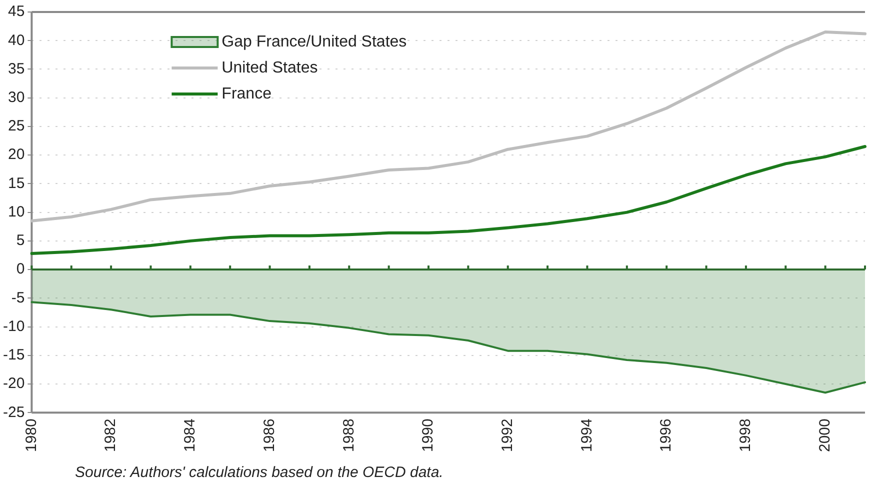 The image size is (889, 491). What do you see at coordinates (20, 241) in the screenshot?
I see `y-tick-label: 5` at bounding box center [20, 241].